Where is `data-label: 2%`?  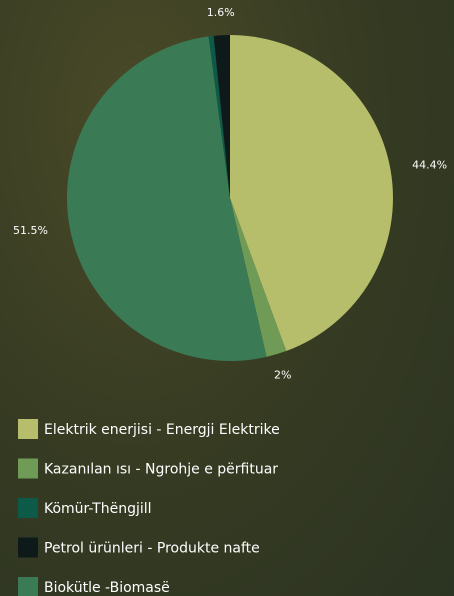
data-label: 2% is located at coordinates (282, 374).